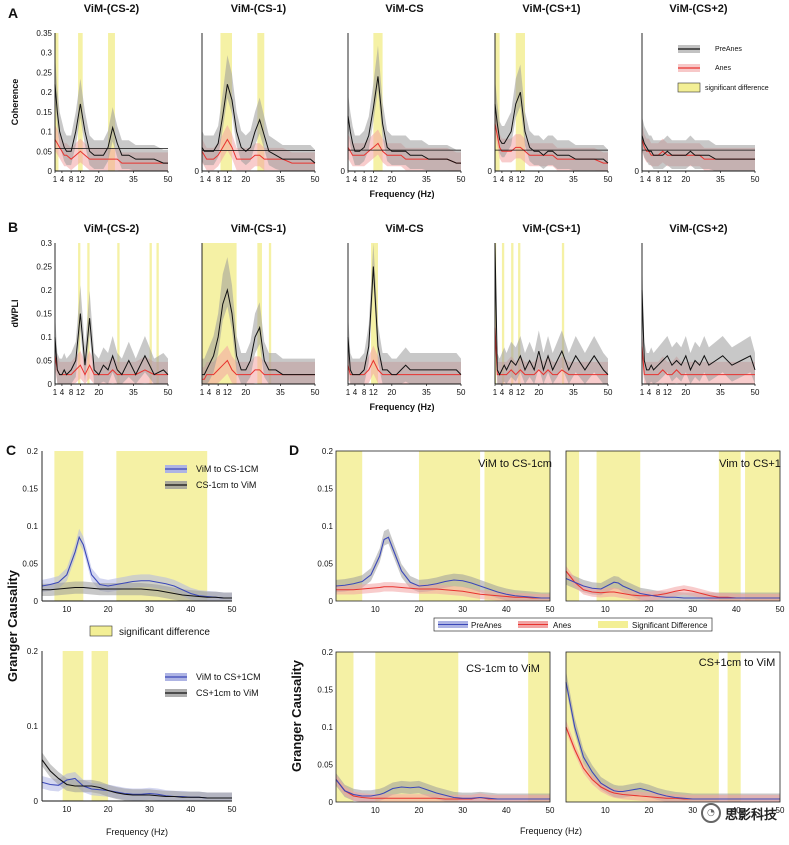  Describe the element at coordinates (538, 179) in the screenshot. I see `gA-plot3-xtick-label: 20` at that location.